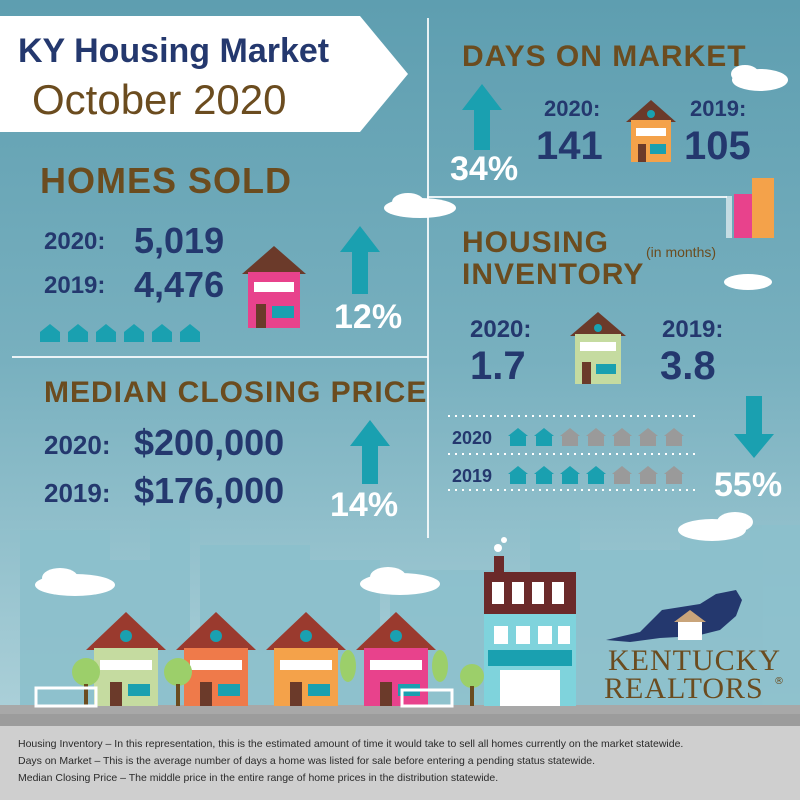  What do you see at coordinates (77, 445) in the screenshot?
I see `median-2020-label: 2020:` at bounding box center [77, 445].